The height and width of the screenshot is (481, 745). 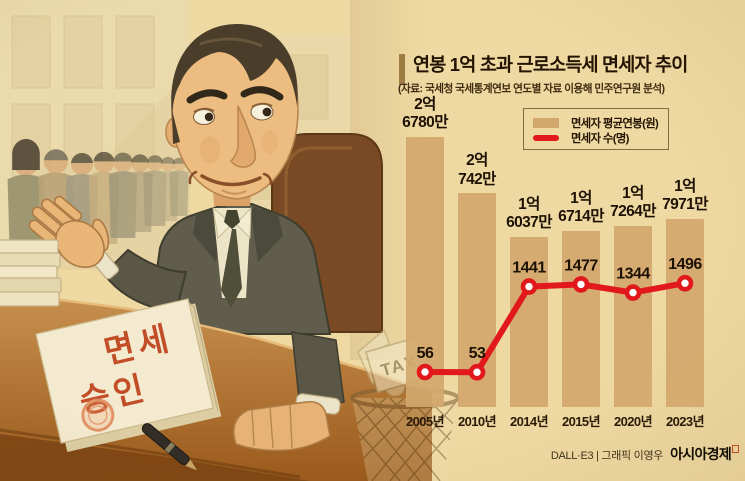 I want to click on x-axis-label: 2020년, so click(x=633, y=421).